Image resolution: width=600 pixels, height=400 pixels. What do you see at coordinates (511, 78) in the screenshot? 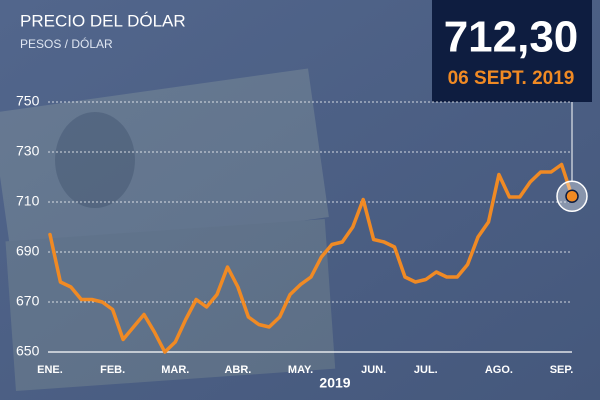
I see `callout-date: 06 SEPT. 2019` at bounding box center [511, 78].